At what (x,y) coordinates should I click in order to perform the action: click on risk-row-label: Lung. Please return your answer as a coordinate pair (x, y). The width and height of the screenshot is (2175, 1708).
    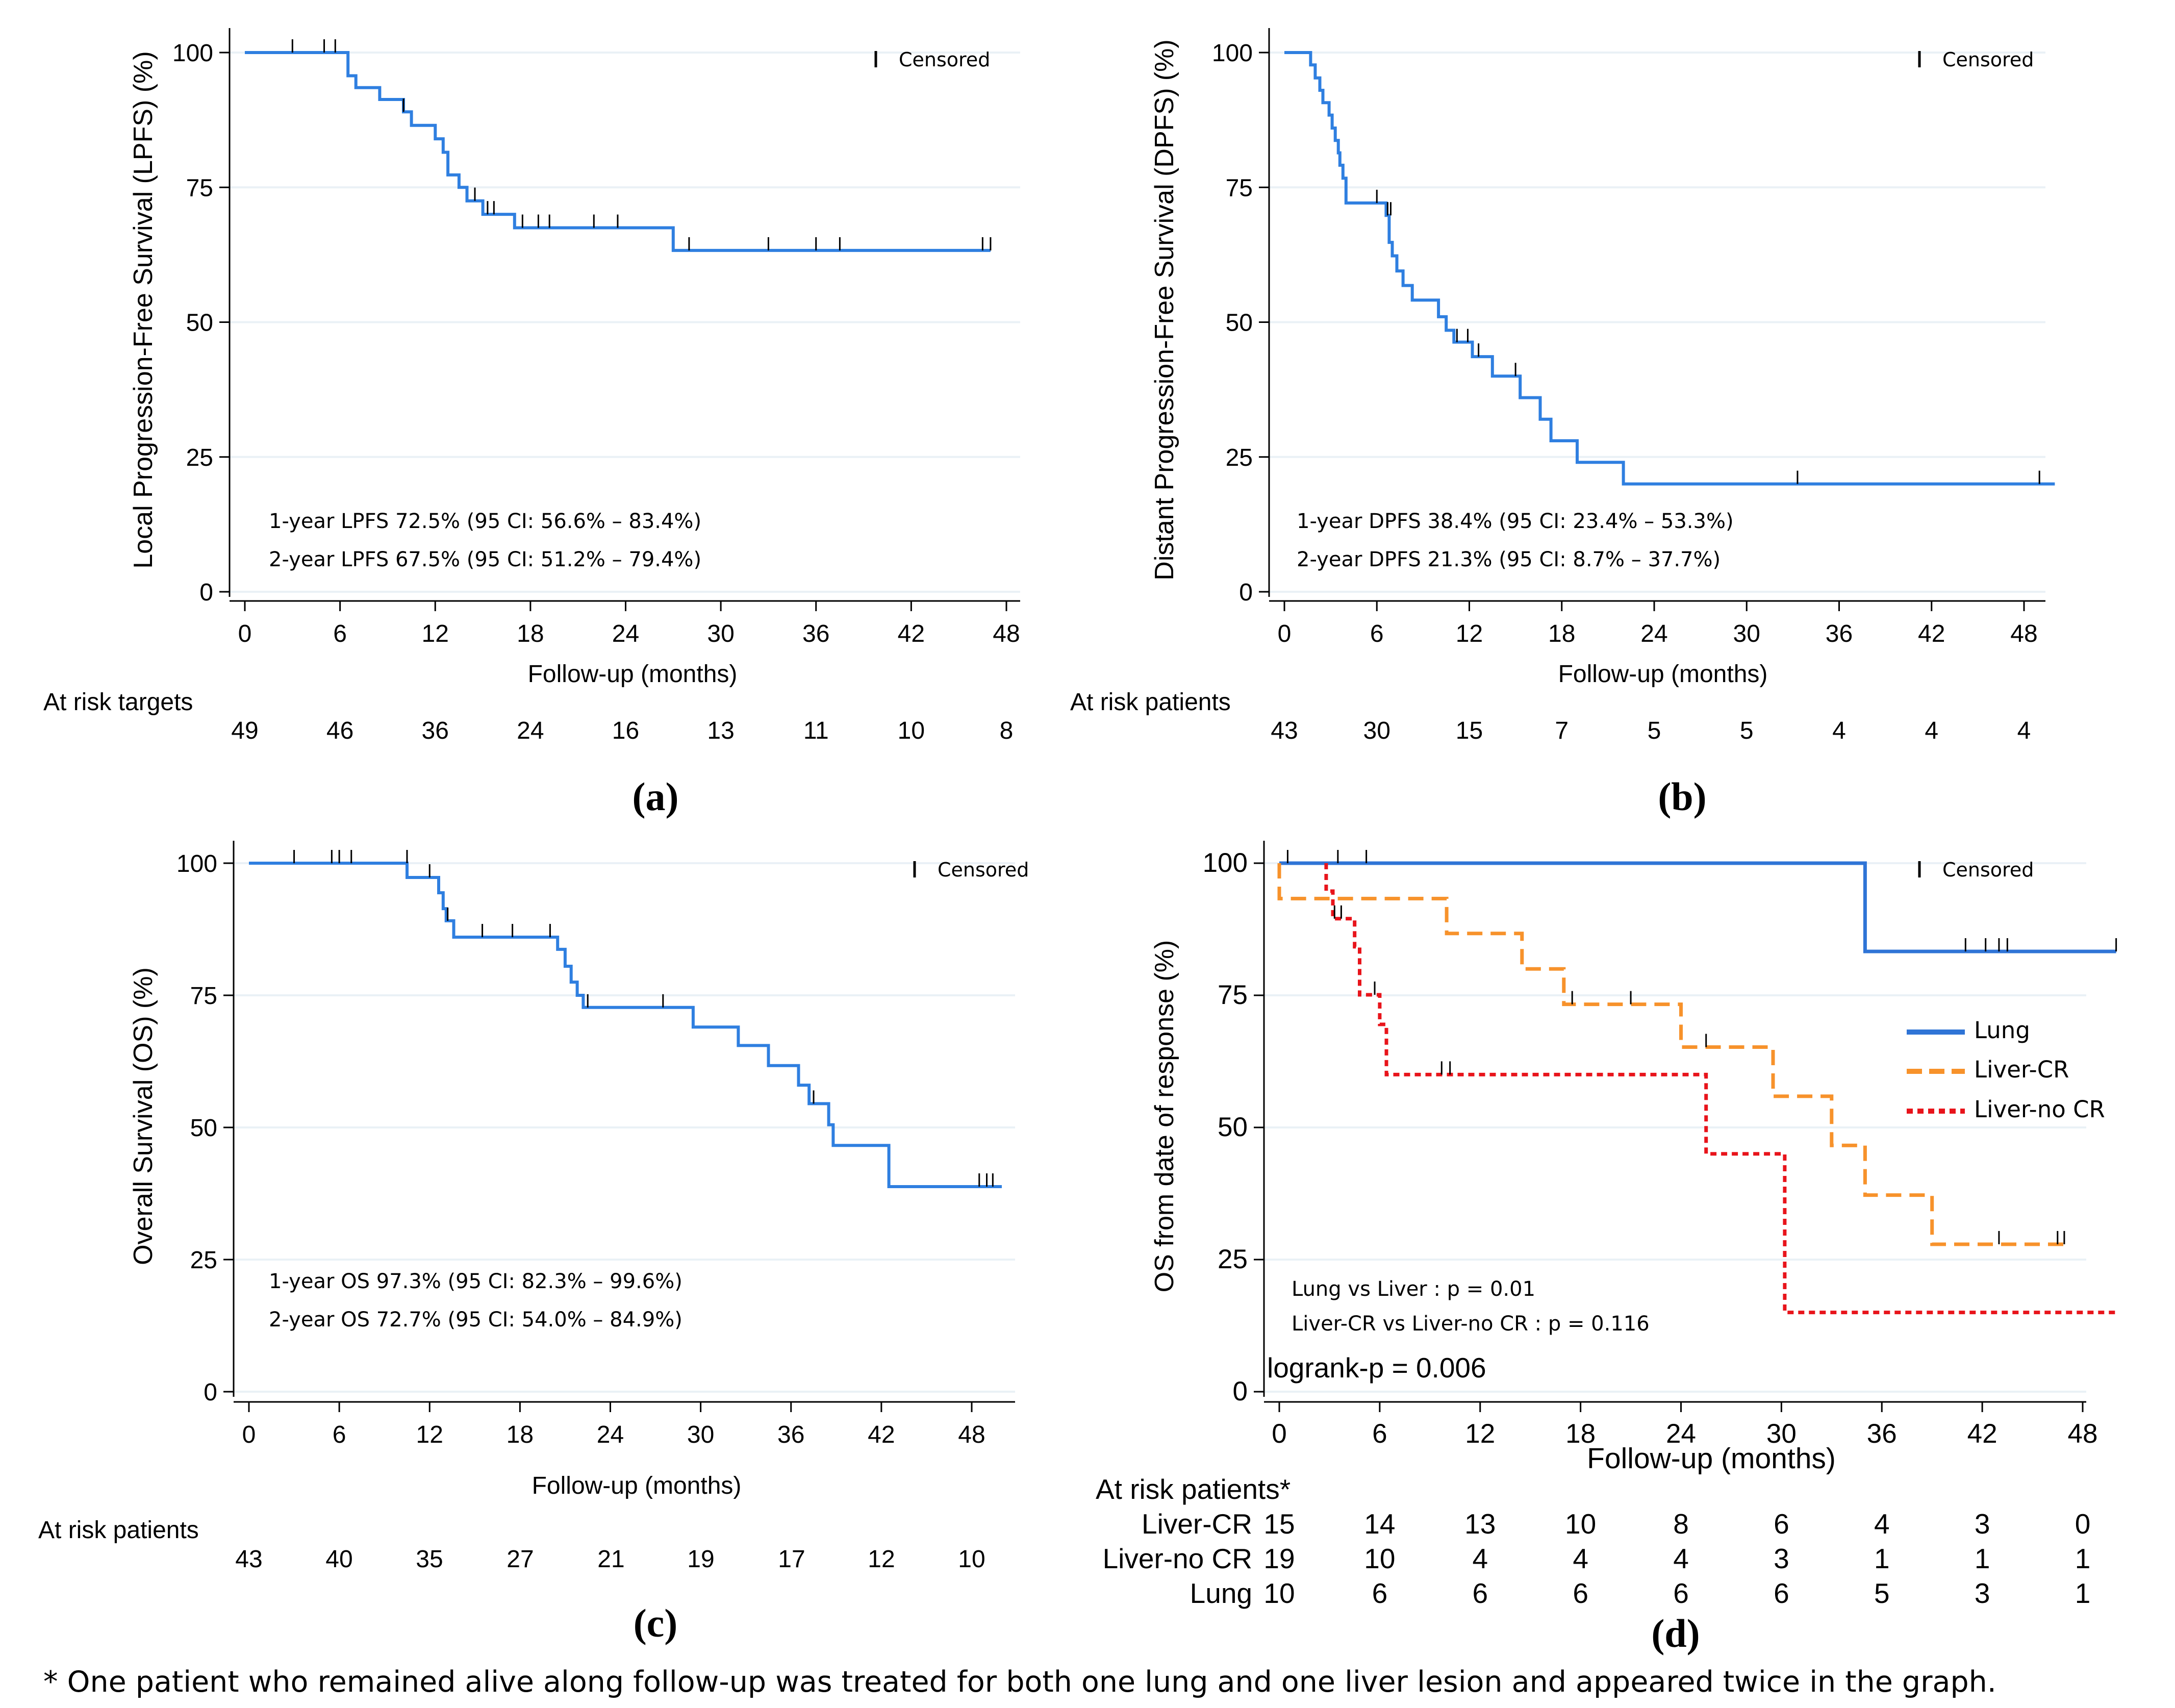
    Looking at the image, I should click on (1221, 1593).